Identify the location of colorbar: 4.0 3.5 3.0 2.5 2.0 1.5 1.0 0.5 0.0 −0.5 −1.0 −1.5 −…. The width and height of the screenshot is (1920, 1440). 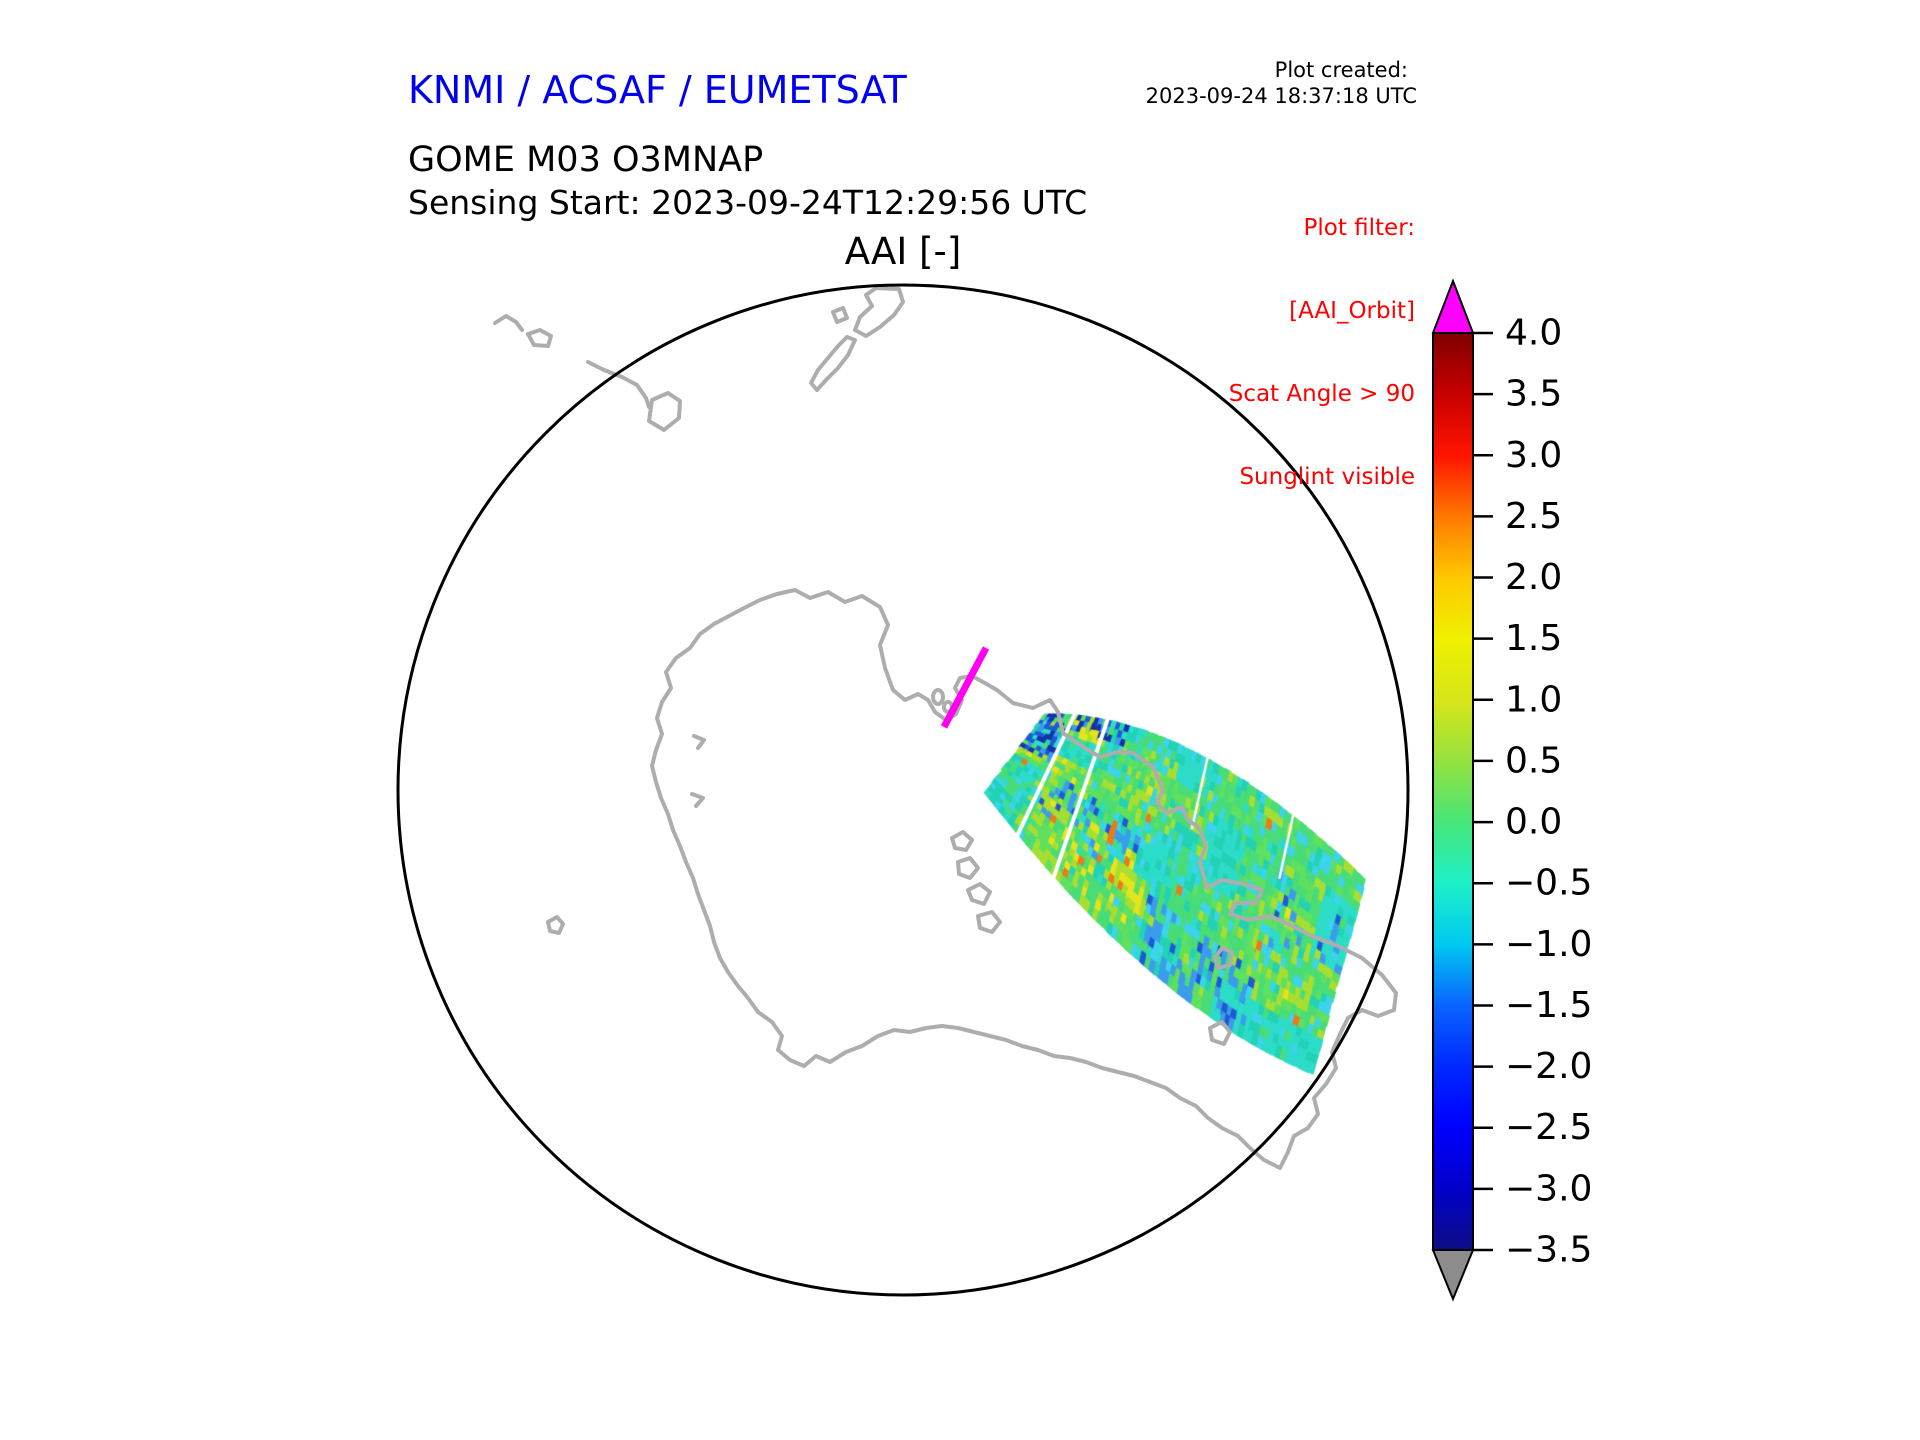
(1511, 790).